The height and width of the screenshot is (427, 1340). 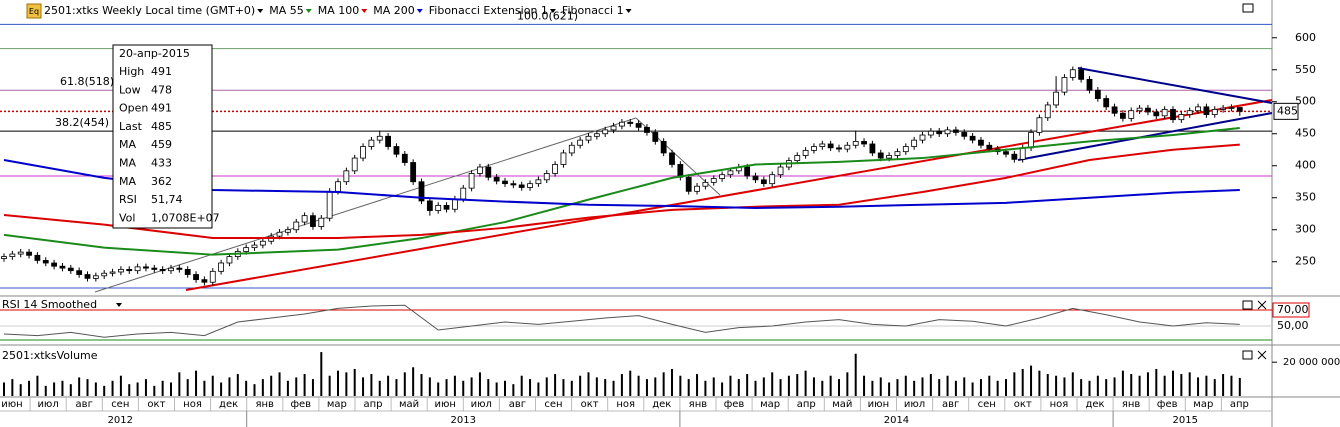 What do you see at coordinates (593, 10) in the screenshot?
I see `toolbar-item: Fibonacci 1` at bounding box center [593, 10].